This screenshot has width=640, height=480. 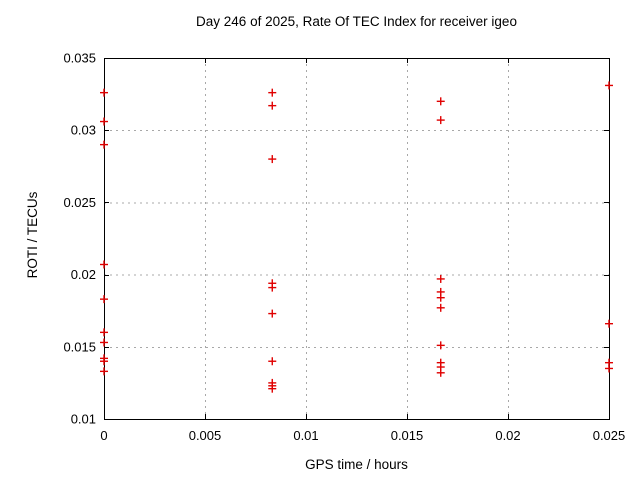 What do you see at coordinates (407, 435) in the screenshot?
I see `x-tick-label: 0.015` at bounding box center [407, 435].